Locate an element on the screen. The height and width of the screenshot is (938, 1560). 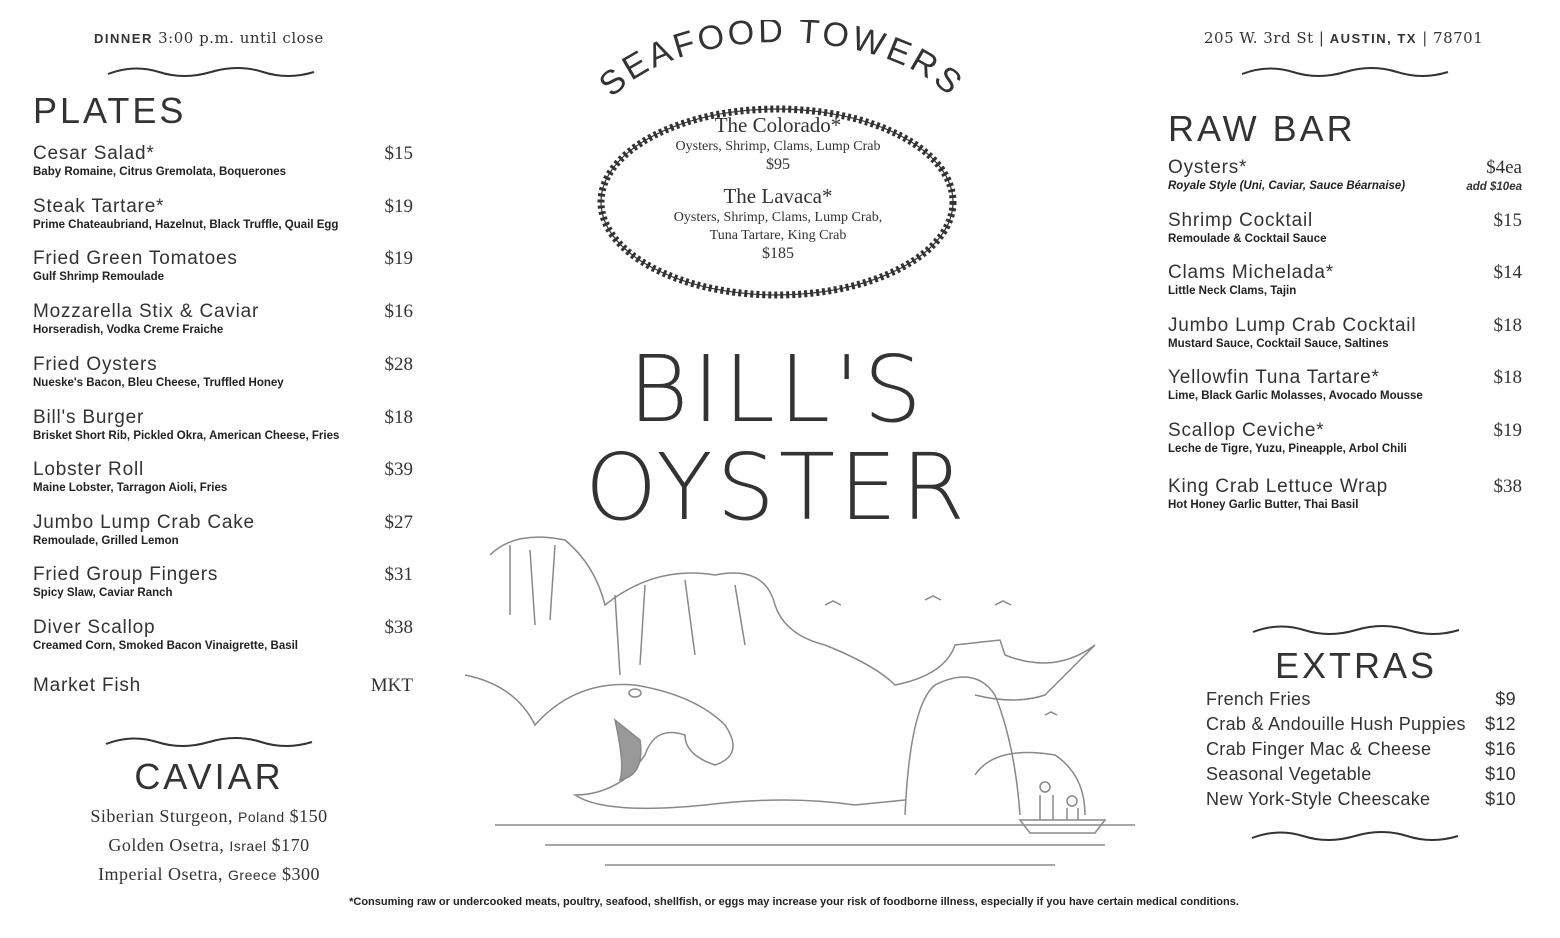
item-description: Little Neck Clams, Tajin is located at coordinates (1232, 291).